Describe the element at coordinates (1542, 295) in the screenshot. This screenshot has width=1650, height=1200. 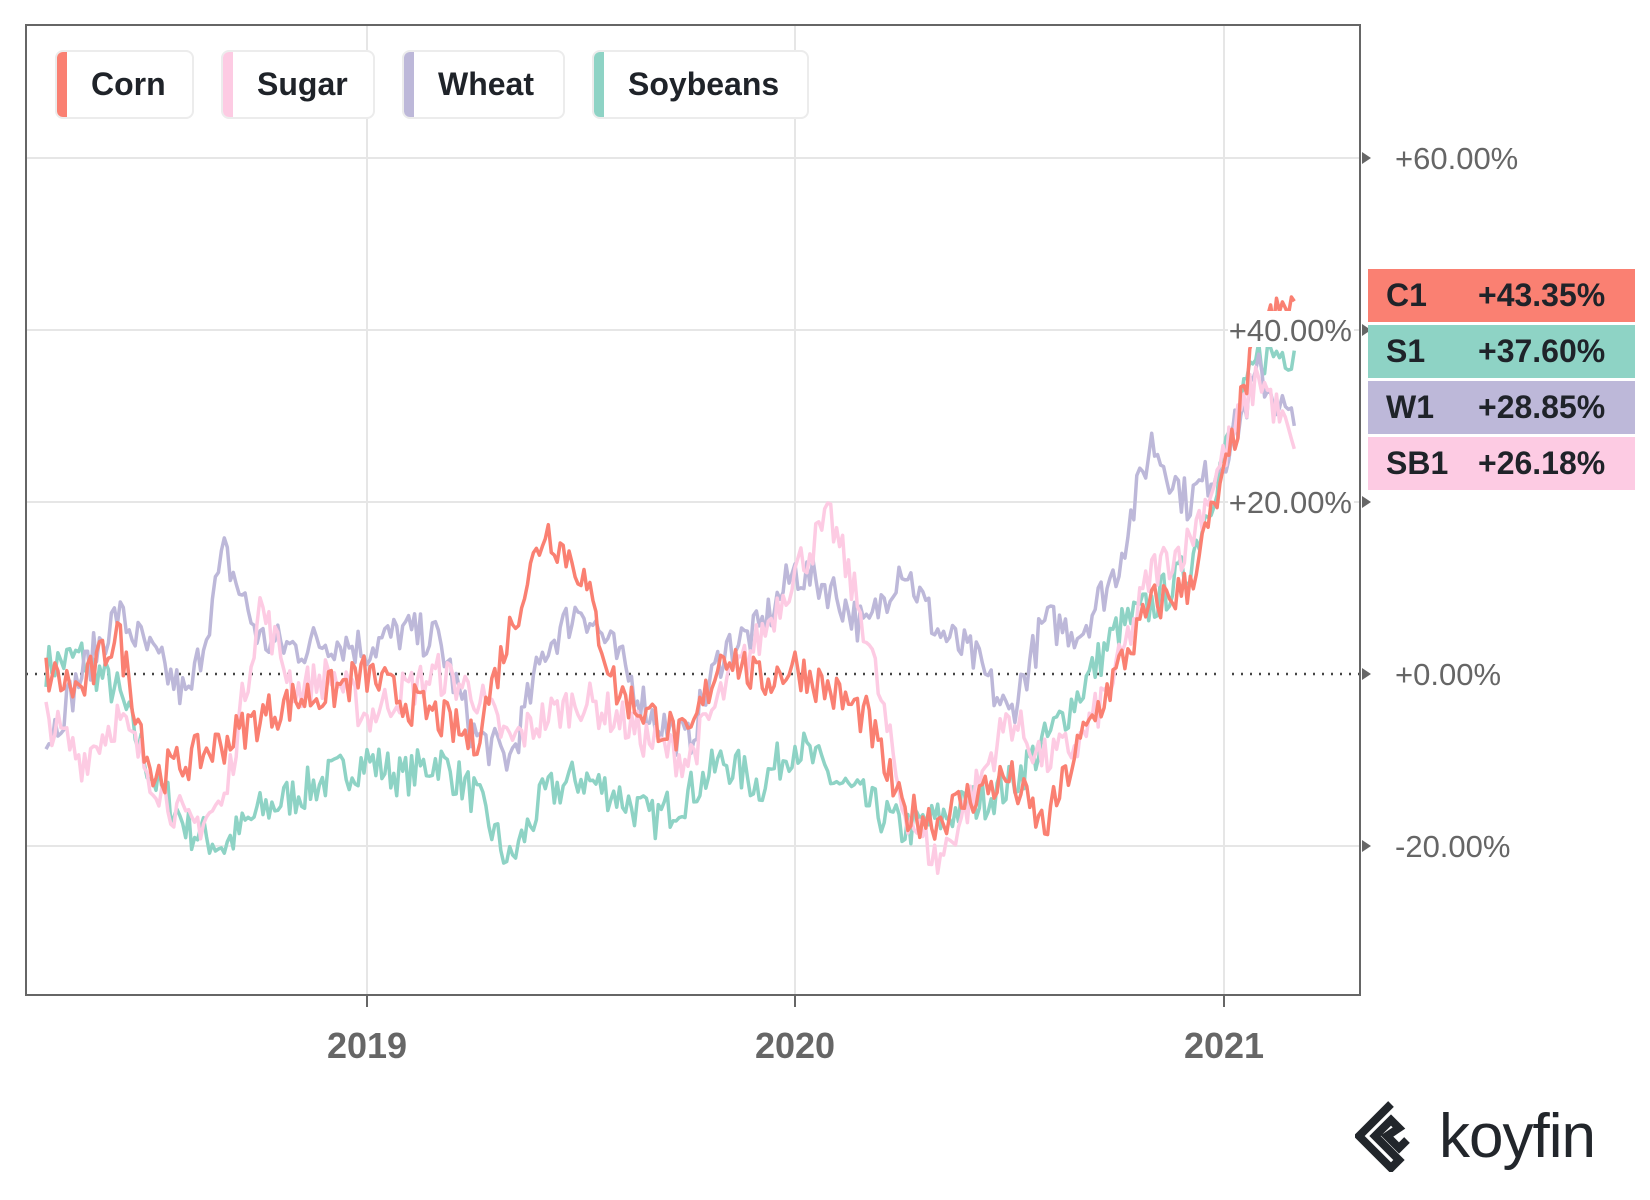
I see `tag-value: +43.35%` at that location.